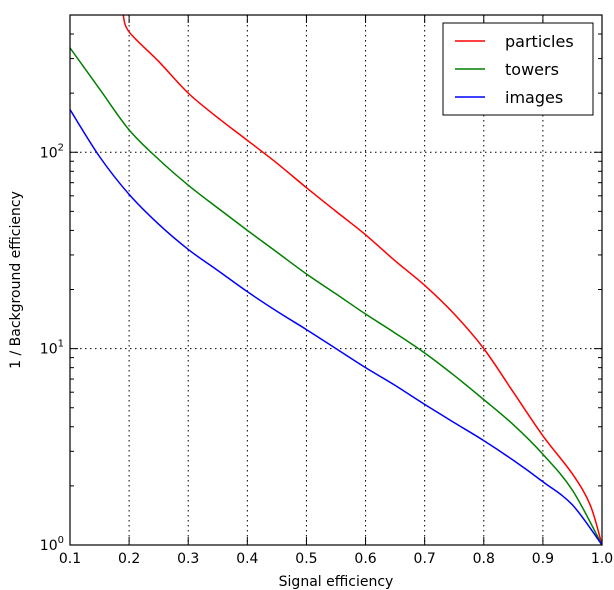 The width and height of the screenshot is (614, 590). I want to click on x-tick-labels: 0.1 0.2 0.3 0.4 0.5 0.6 0.7 0.8 0.9 1.0, so click(336, 559).